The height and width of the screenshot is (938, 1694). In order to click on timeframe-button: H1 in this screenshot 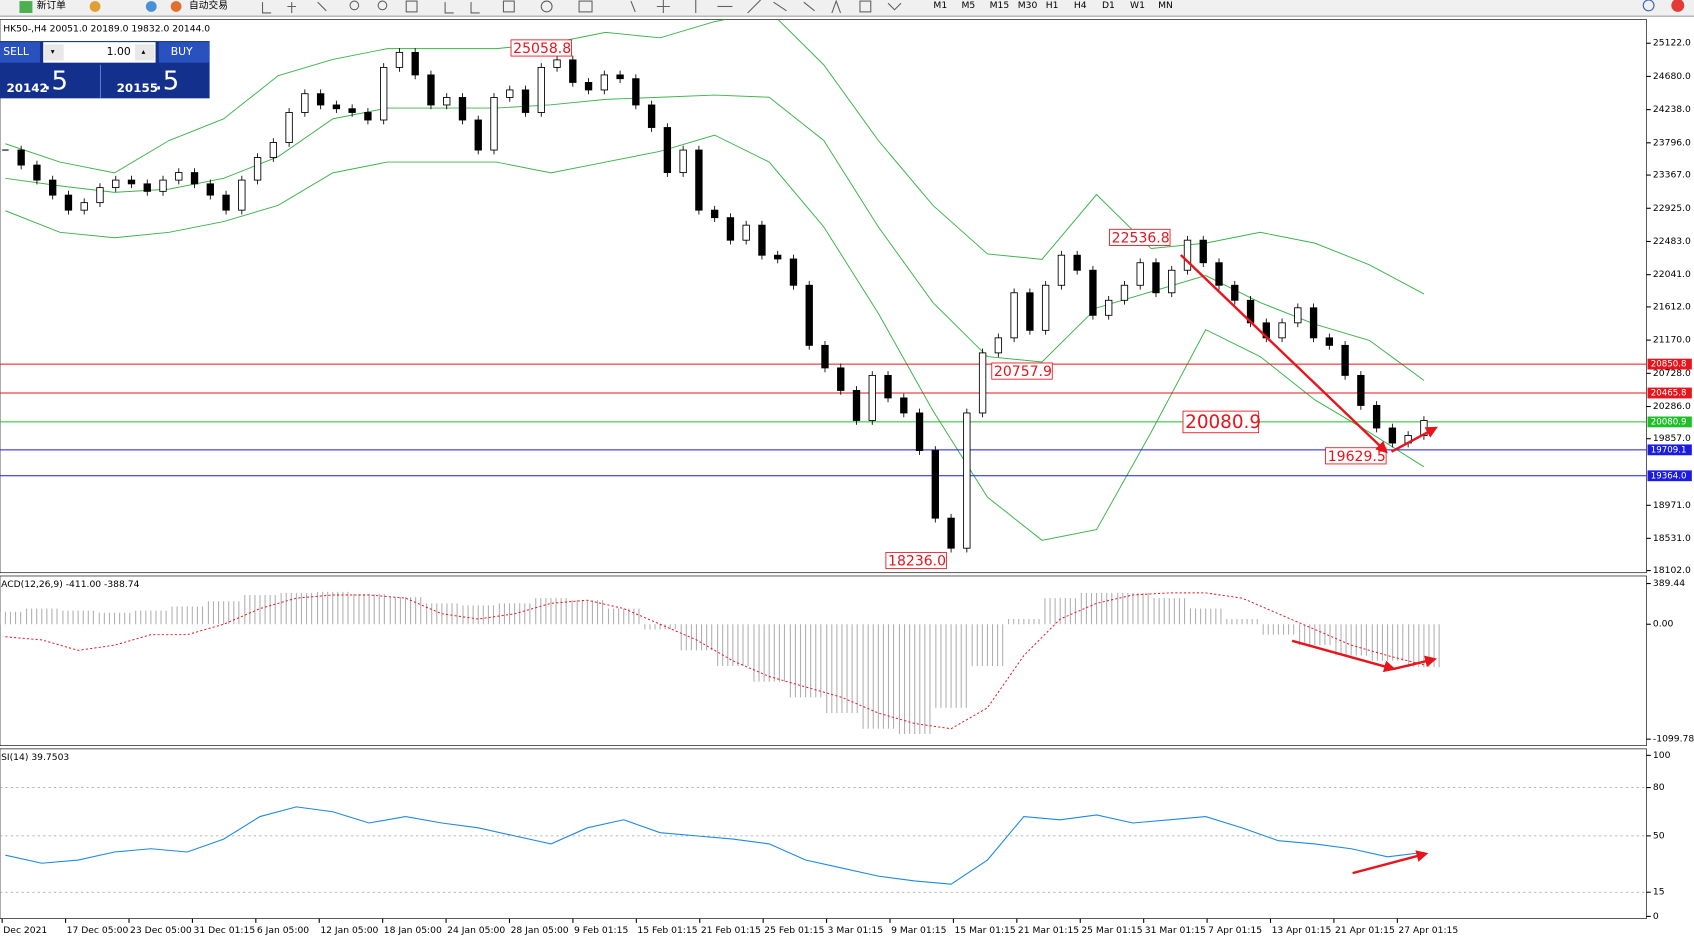, I will do `click(1052, 5)`.